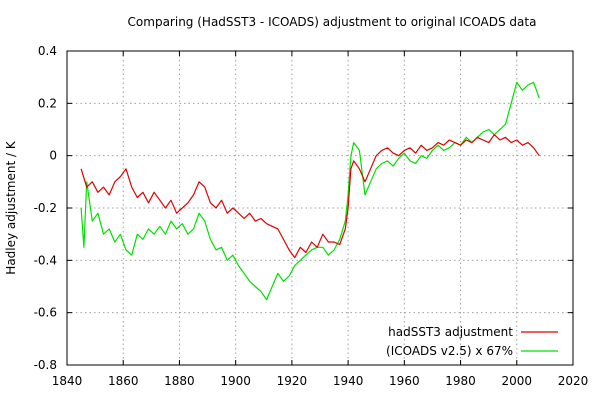 Image resolution: width=600 pixels, height=400 pixels. What do you see at coordinates (45, 208) in the screenshot?
I see `y-tick-label: -0.2` at bounding box center [45, 208].